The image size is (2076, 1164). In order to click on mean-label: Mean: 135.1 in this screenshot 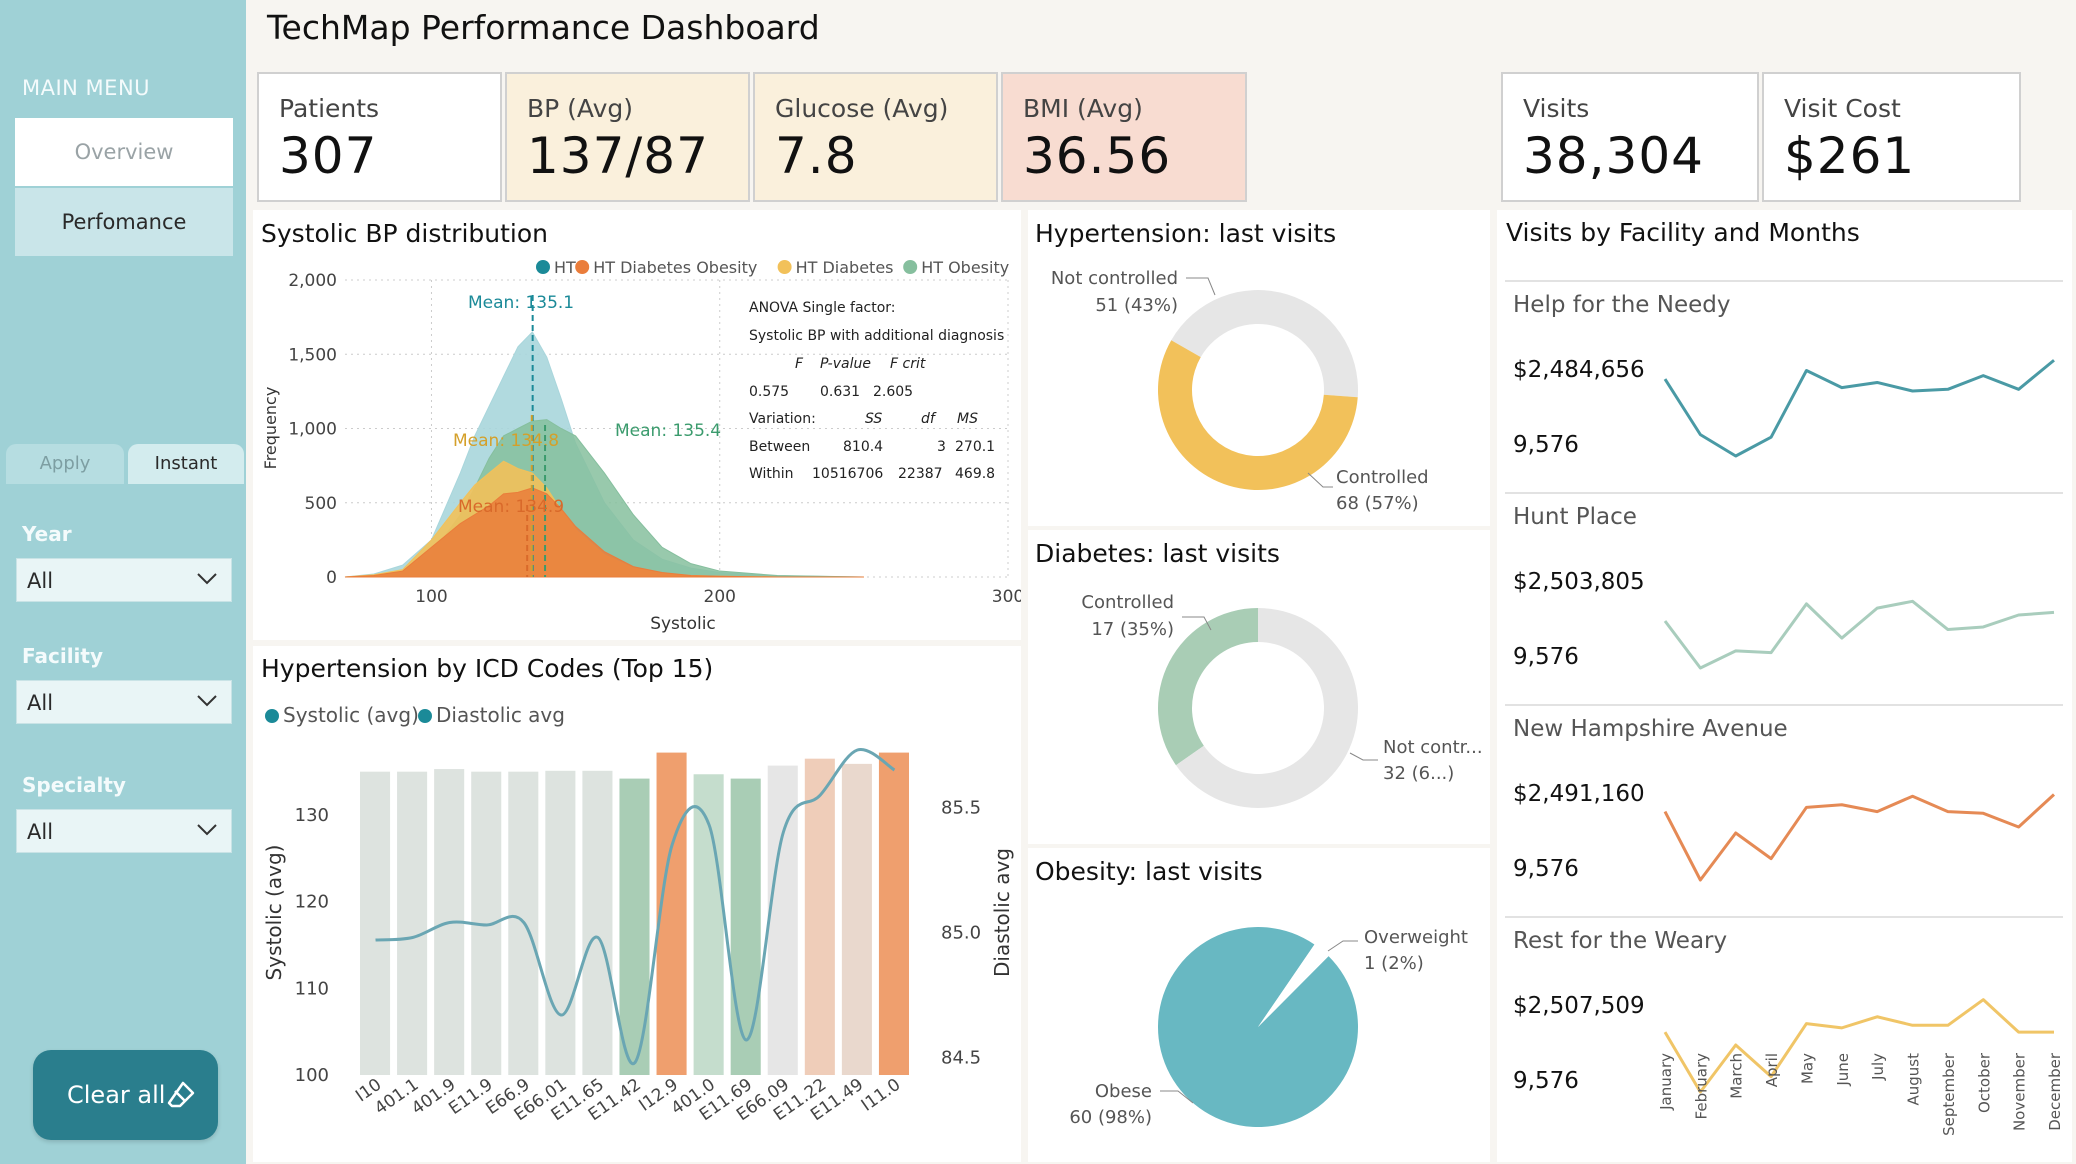, I will do `click(521, 303)`.